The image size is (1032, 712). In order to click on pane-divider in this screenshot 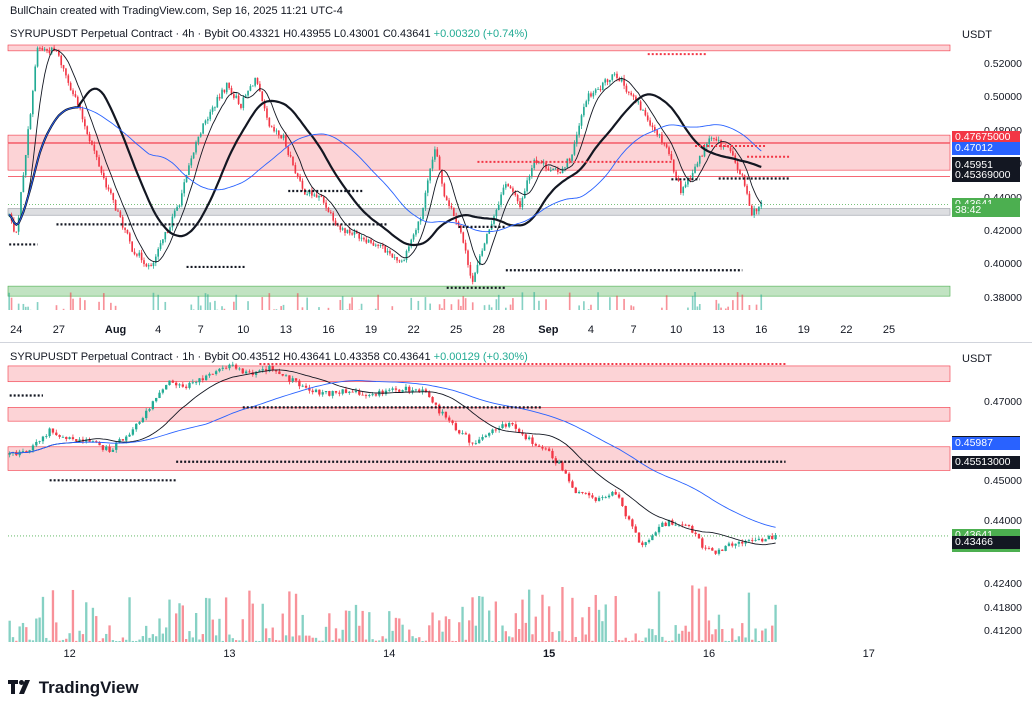, I will do `click(516, 342)`.